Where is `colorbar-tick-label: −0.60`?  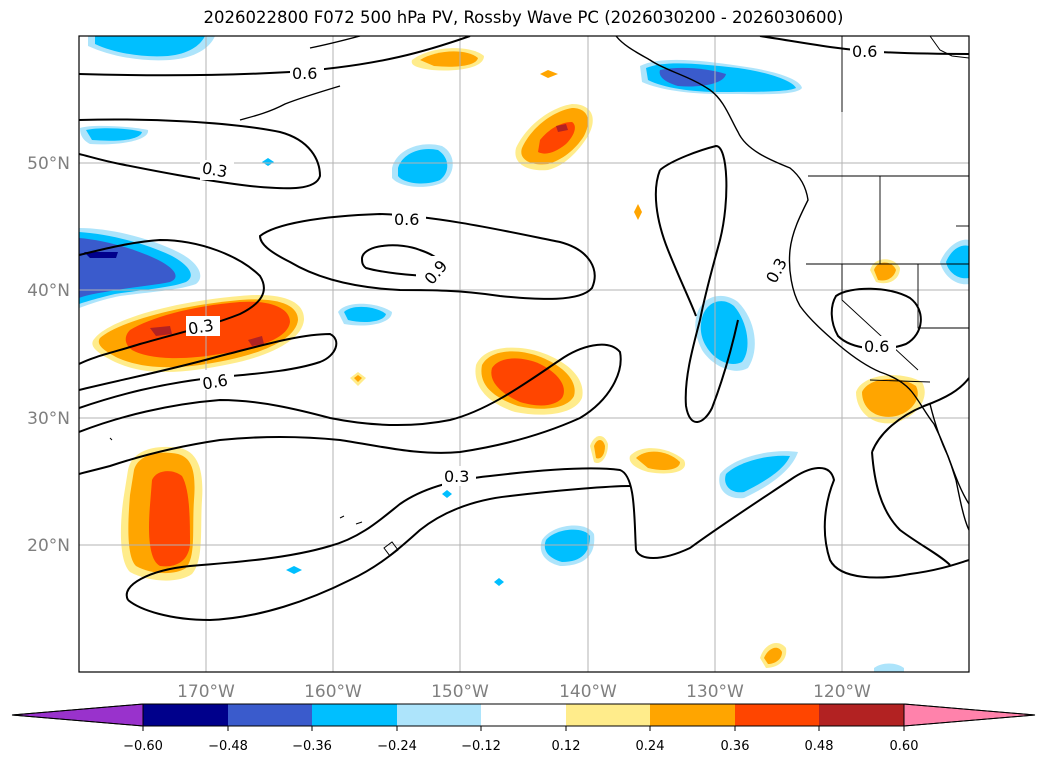
colorbar-tick-label: −0.60 is located at coordinates (143, 746).